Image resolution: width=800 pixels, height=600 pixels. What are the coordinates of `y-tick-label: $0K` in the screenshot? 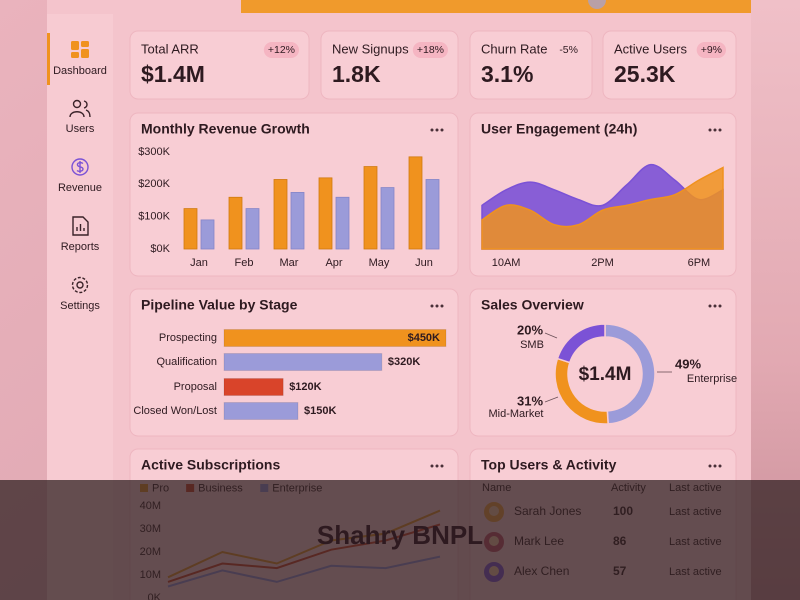 It's located at (160, 249).